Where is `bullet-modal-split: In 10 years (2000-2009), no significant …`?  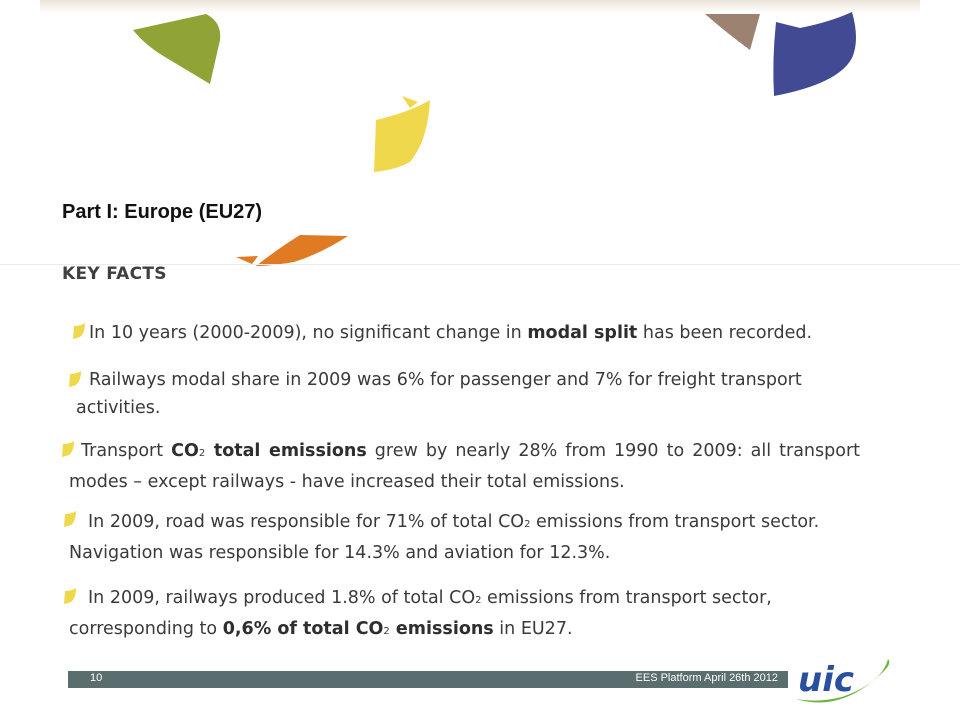 bullet-modal-split: In 10 years (2000-2009), no significant … is located at coordinates (451, 333).